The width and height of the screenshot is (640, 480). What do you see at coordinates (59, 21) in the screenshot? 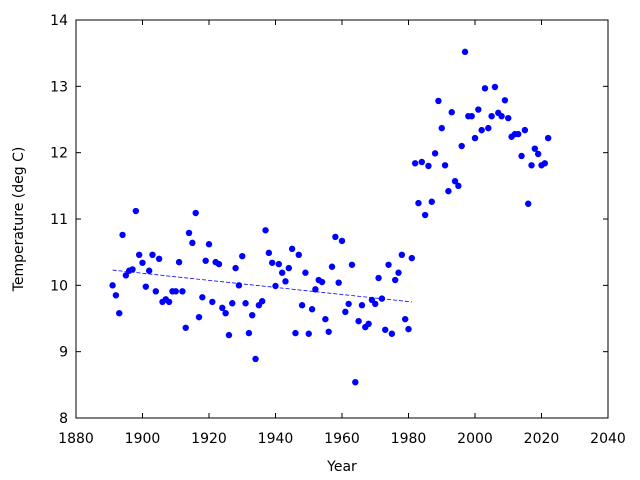
I see `y-tick-label: 14` at bounding box center [59, 21].